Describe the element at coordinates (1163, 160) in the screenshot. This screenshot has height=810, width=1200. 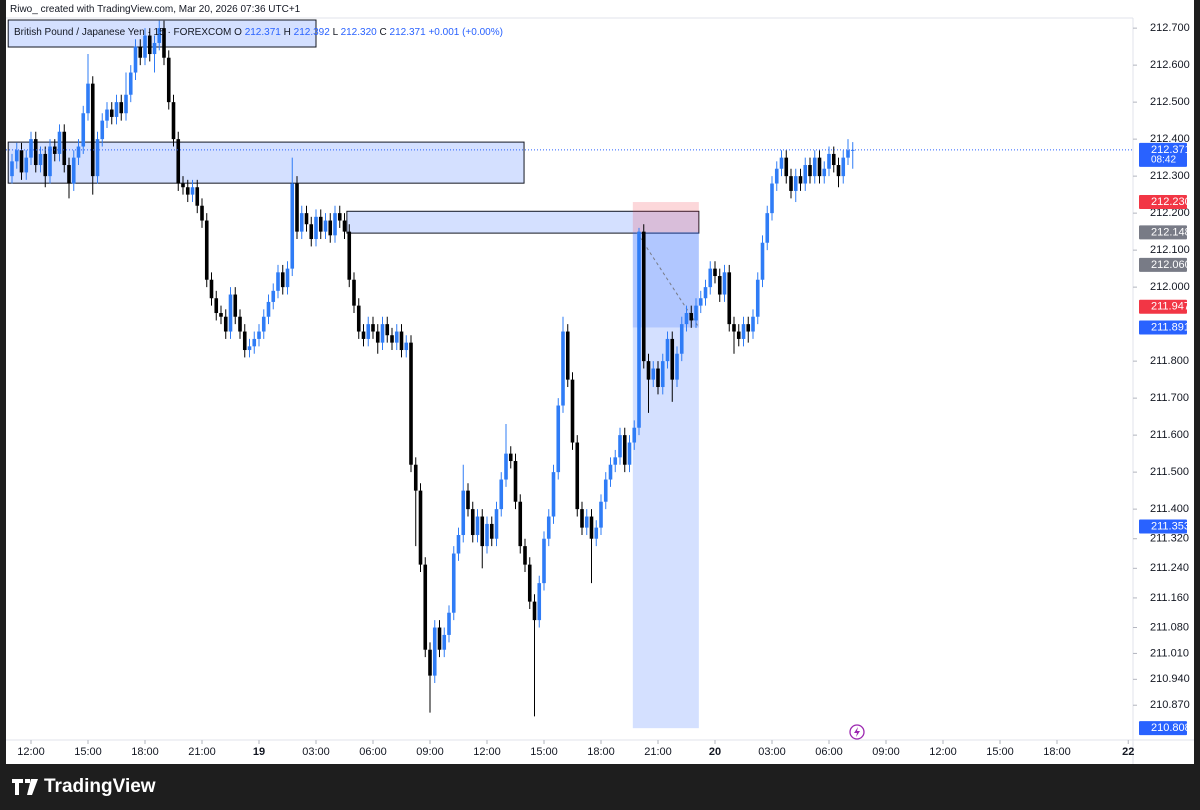
I see `price-tag-sublabel: 08:42` at that location.